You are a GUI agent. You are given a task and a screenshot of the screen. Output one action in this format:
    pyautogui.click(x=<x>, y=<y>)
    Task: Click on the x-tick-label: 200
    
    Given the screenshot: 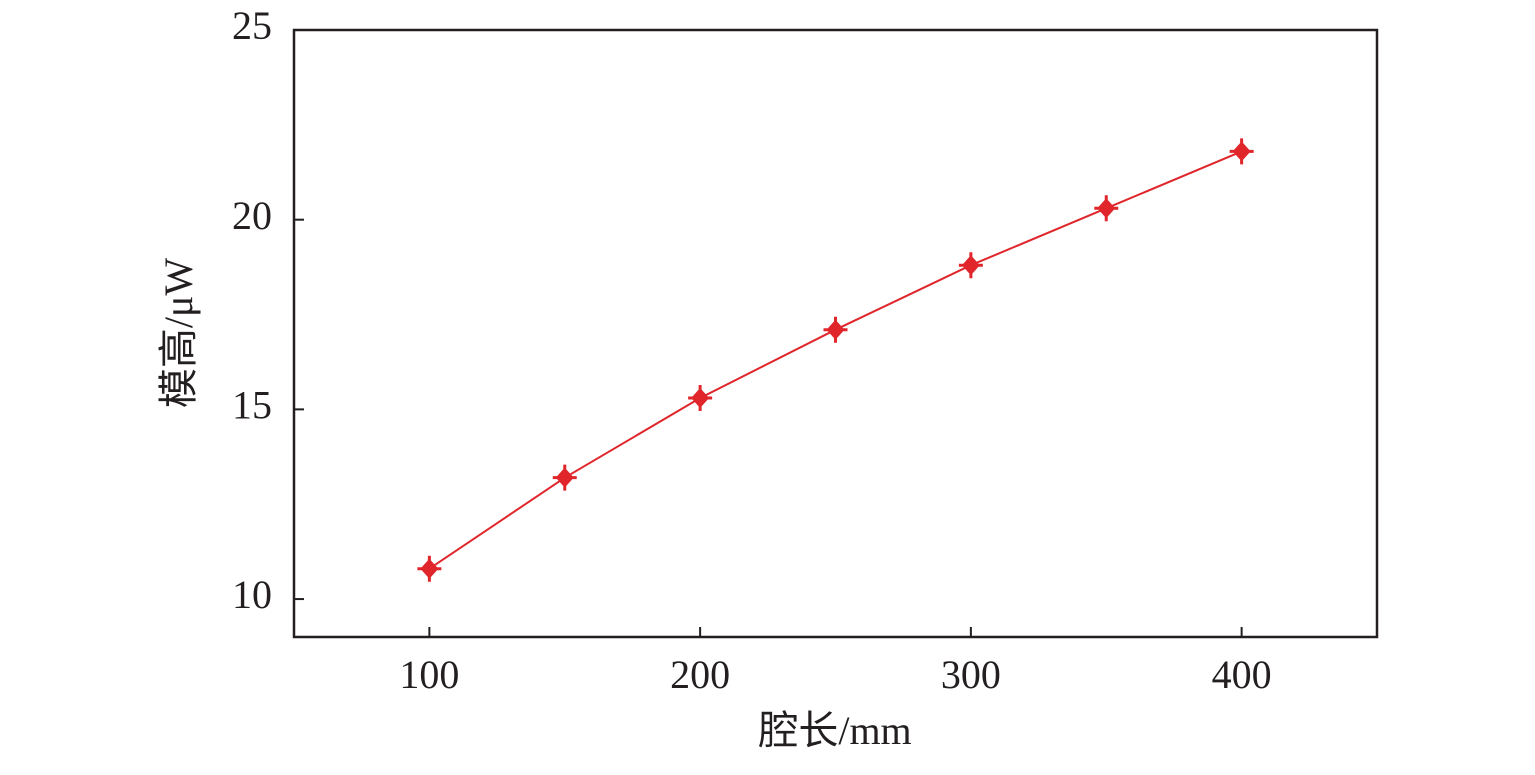 What is the action you would take?
    pyautogui.click(x=700, y=674)
    